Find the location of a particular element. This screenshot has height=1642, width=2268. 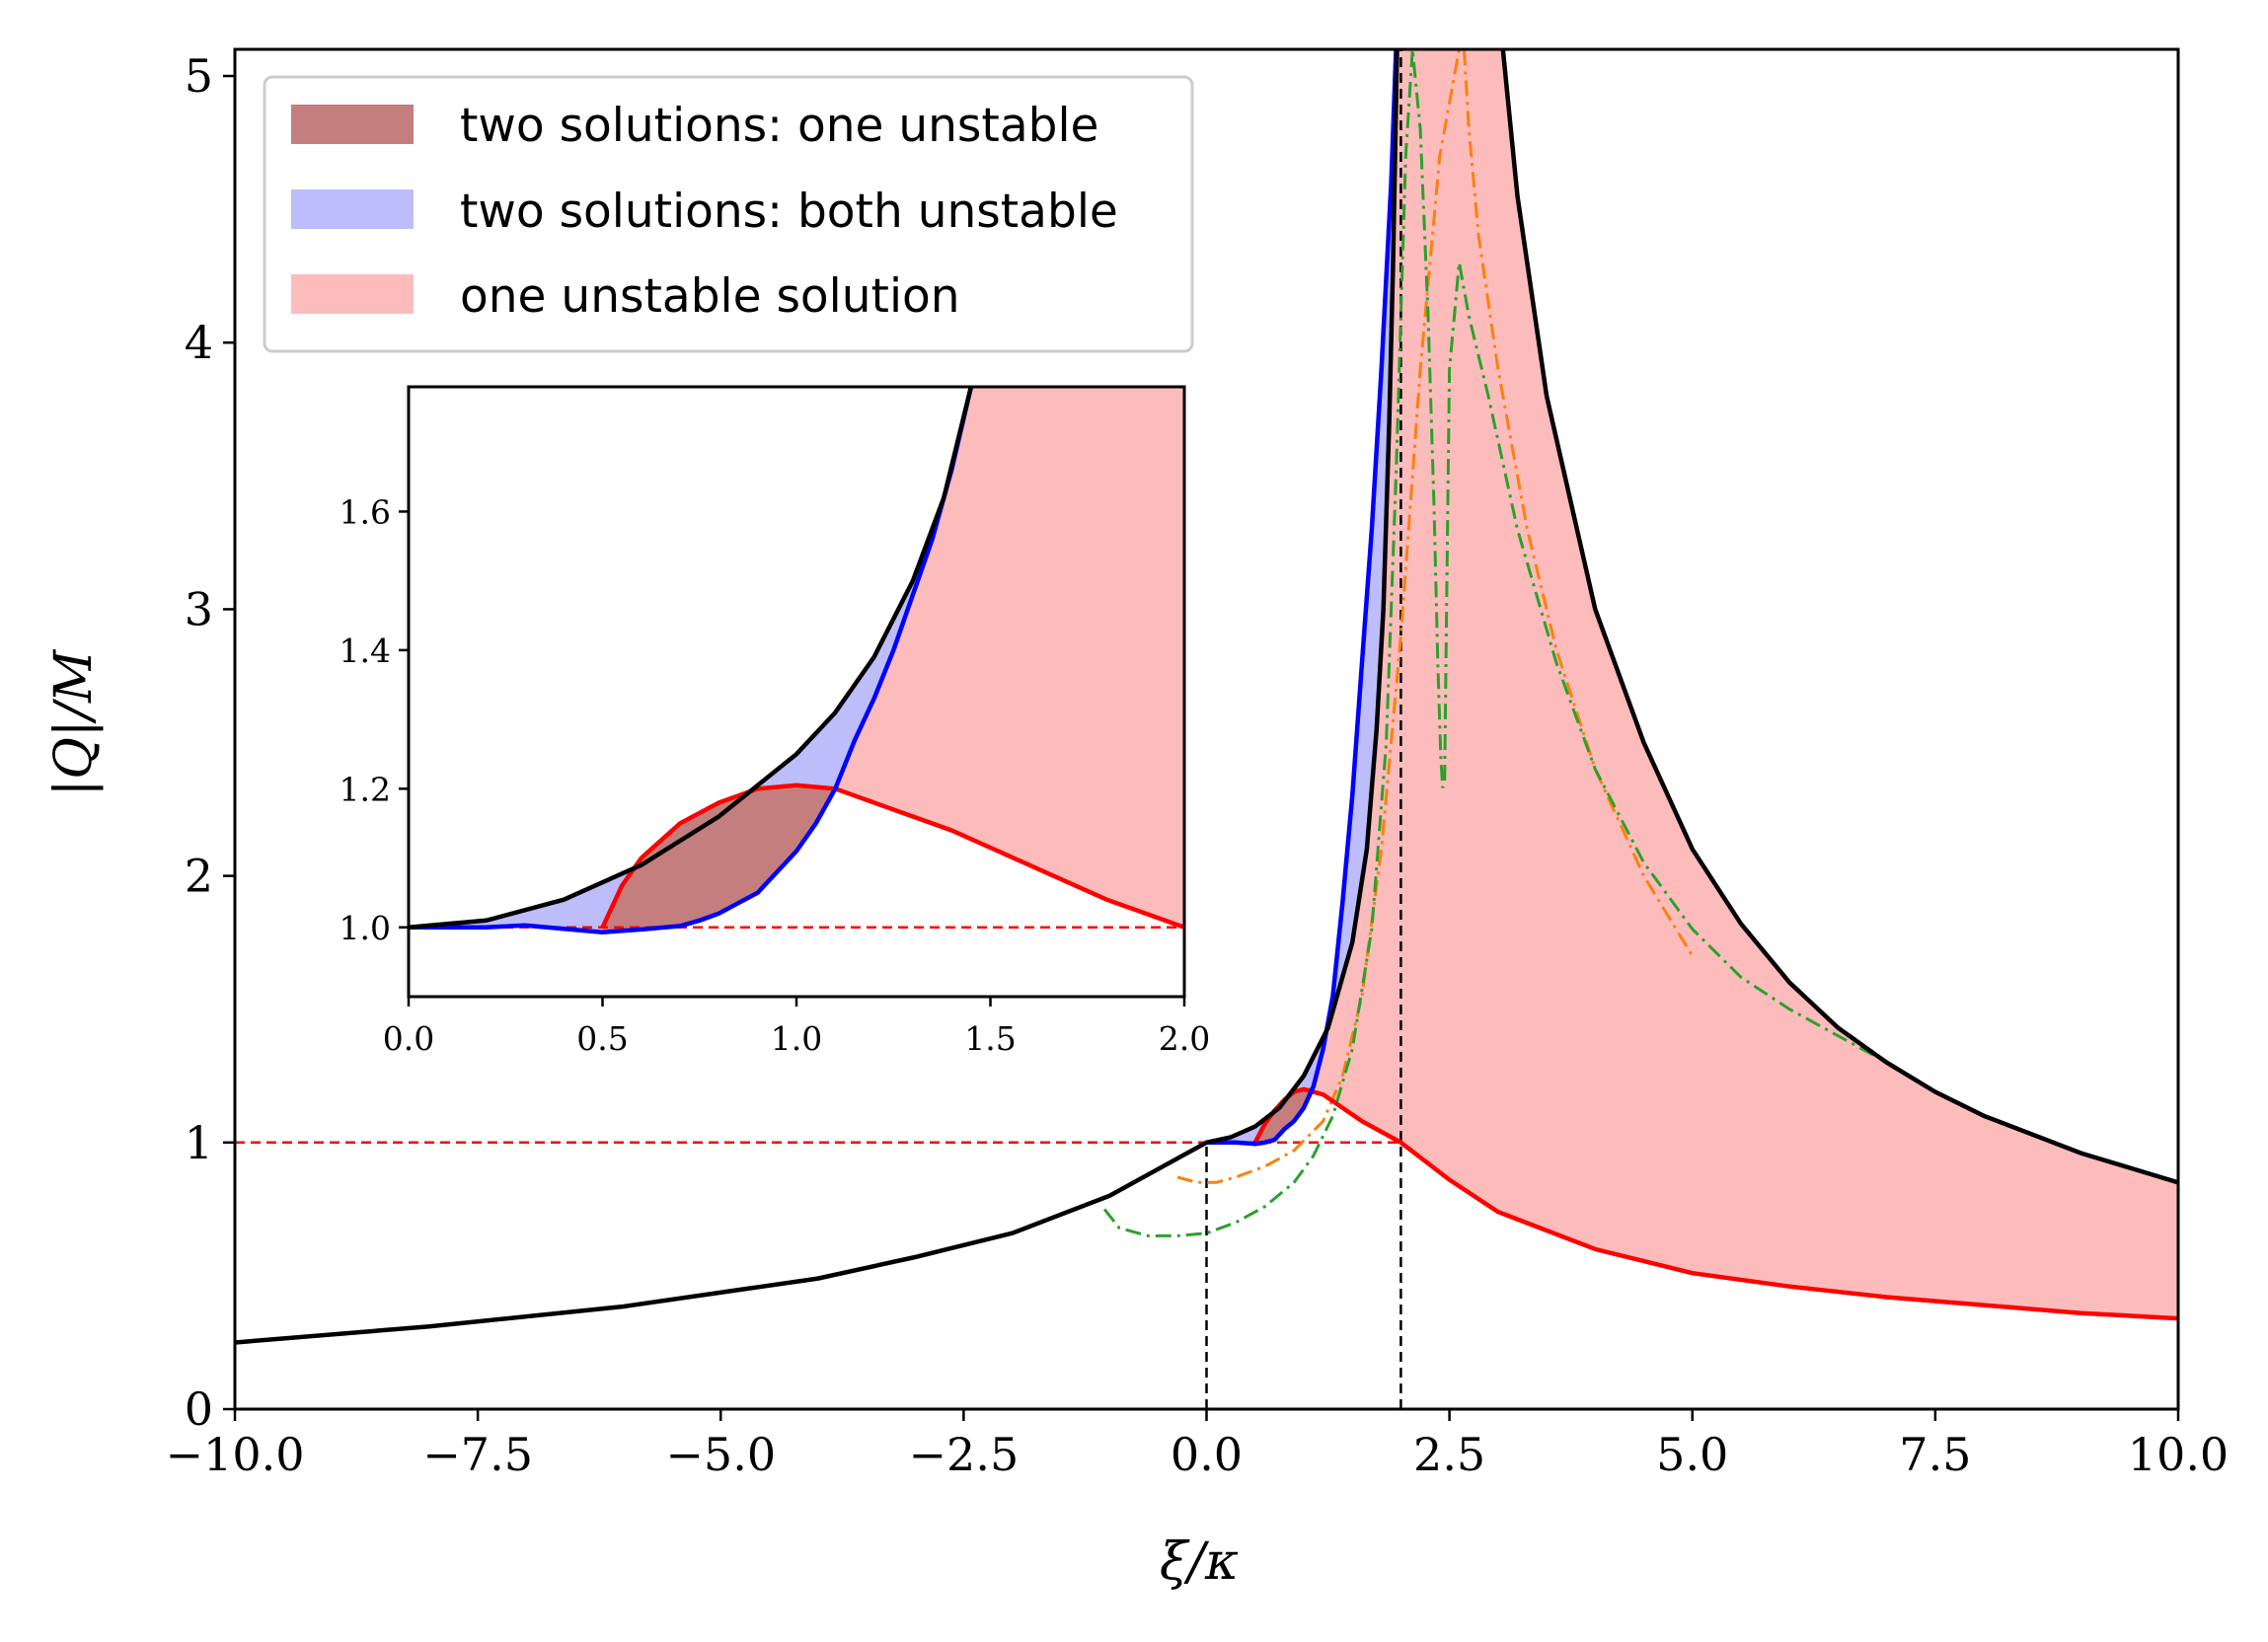

legend-swatch-one-unstable-solution is located at coordinates (353, 294).